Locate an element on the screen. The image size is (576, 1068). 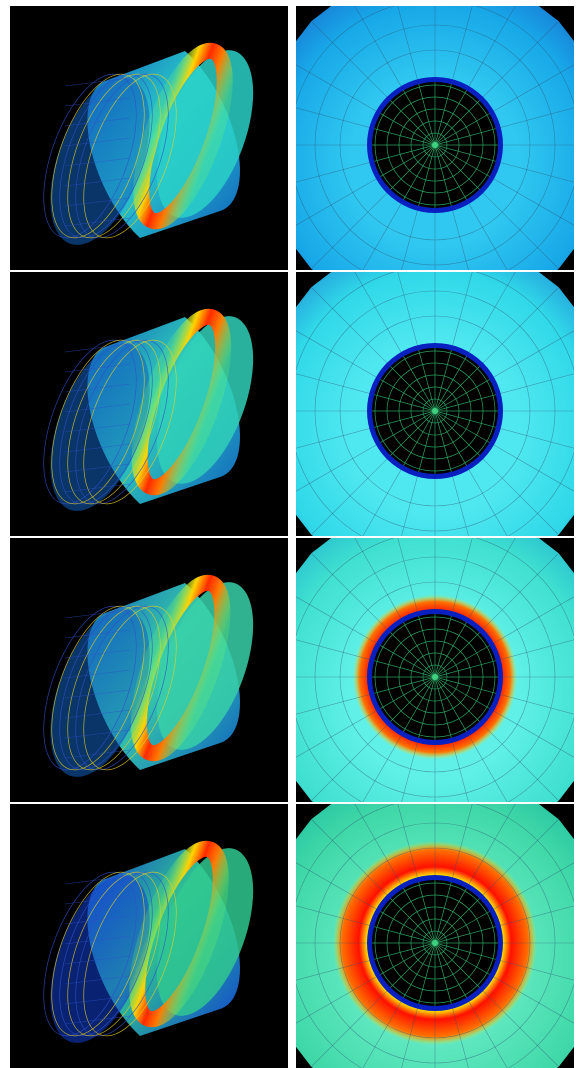
cylinder-back-cap is located at coordinates (100, 693).